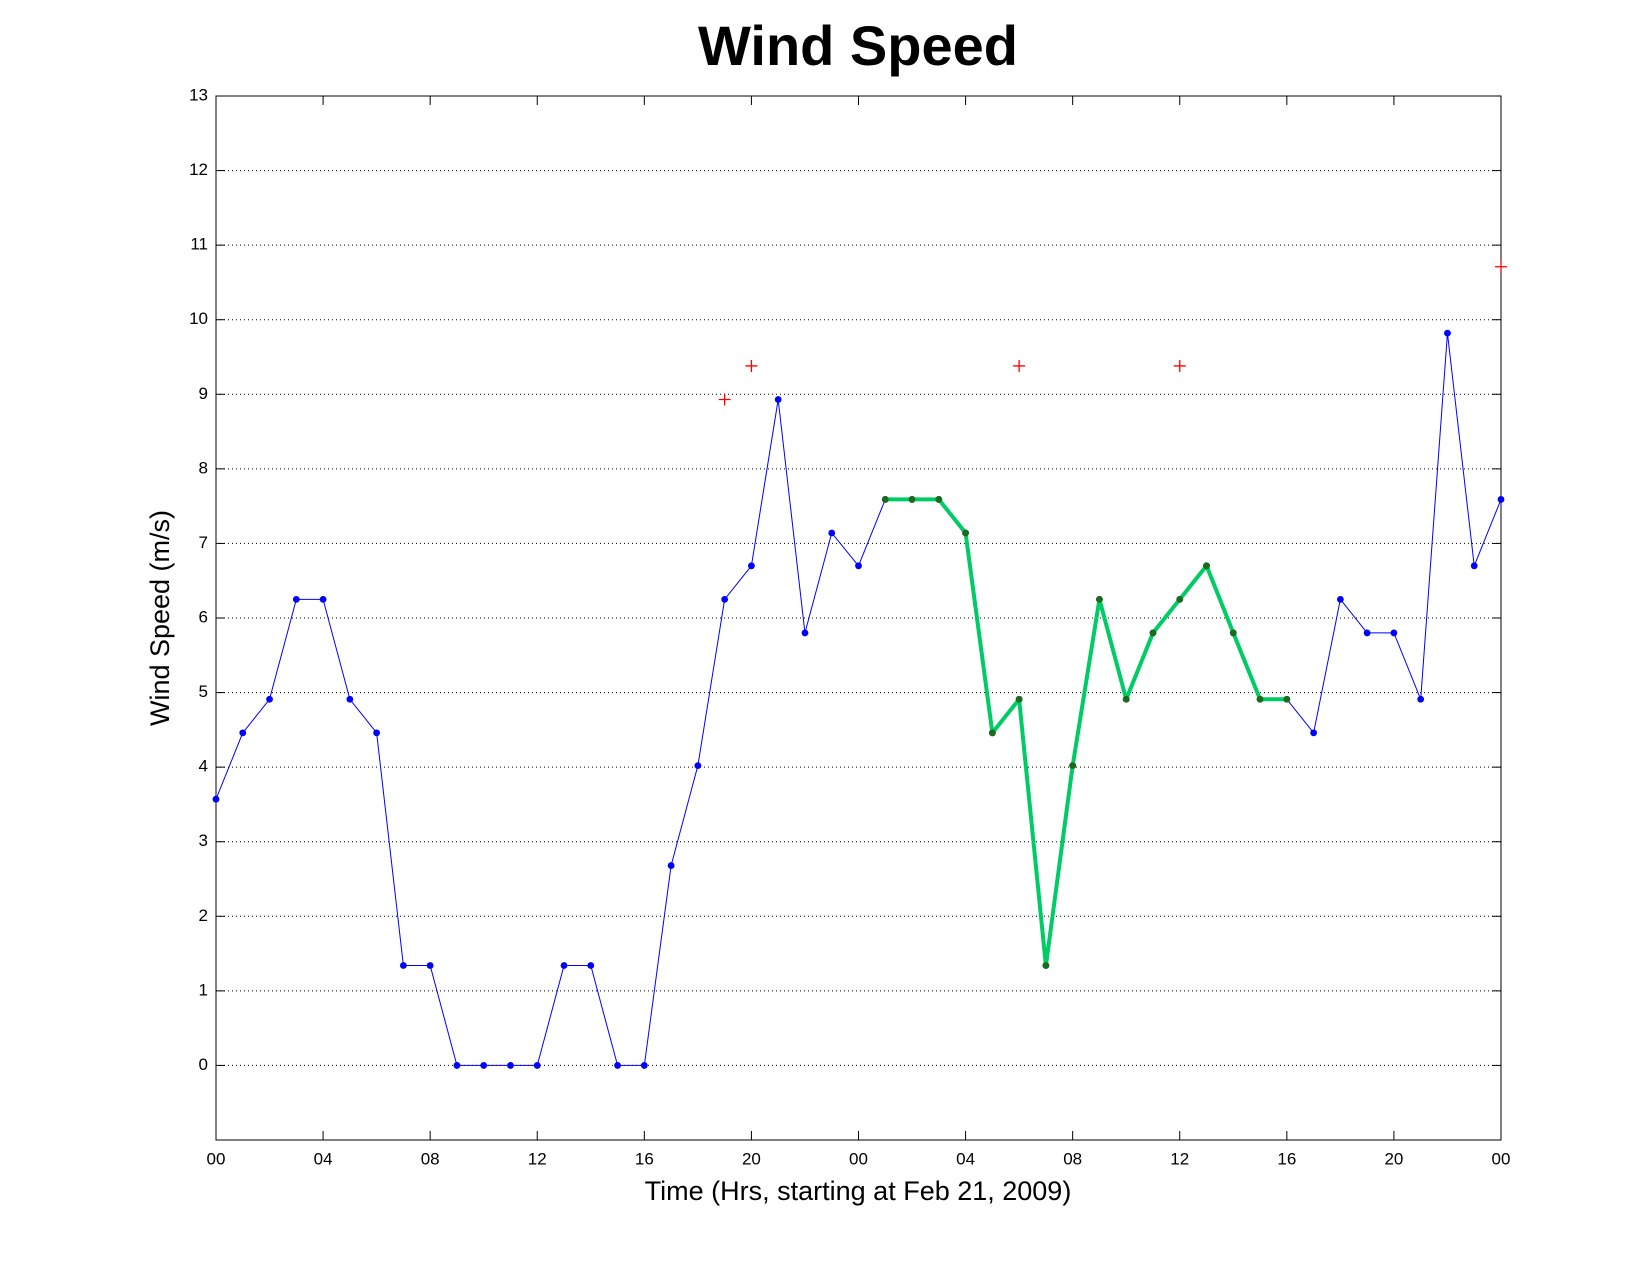 Image resolution: width=1650 pixels, height=1280 pixels. I want to click on y-tick-label: 13, so click(198, 94).